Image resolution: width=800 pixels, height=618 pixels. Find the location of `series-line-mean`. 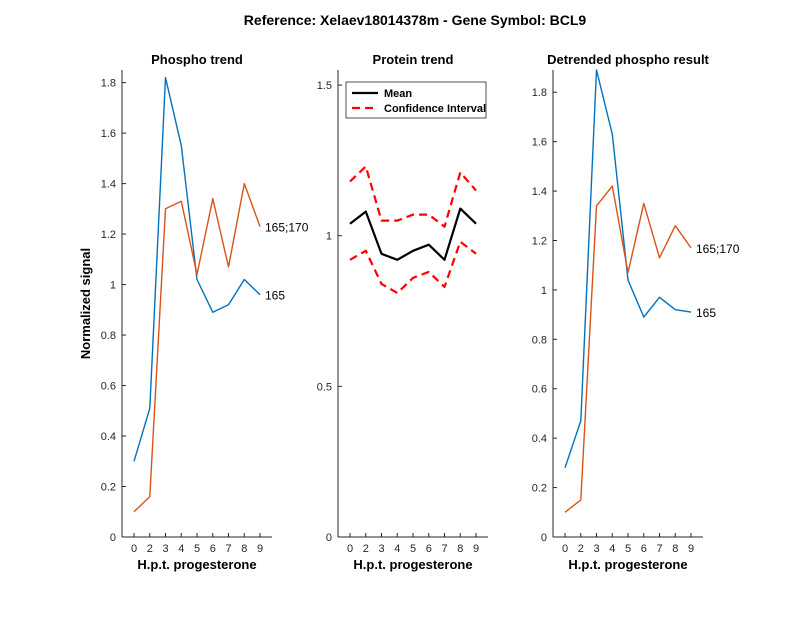

series-line-mean is located at coordinates (413, 234).